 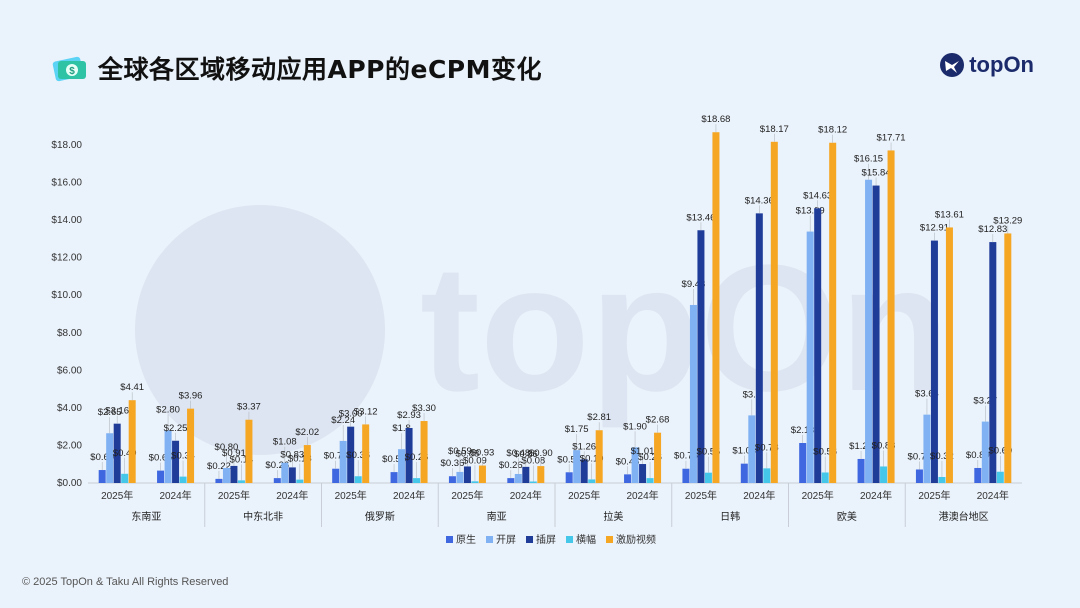 What do you see at coordinates (292, 454) in the screenshot?
I see `data-label: $0.83` at bounding box center [292, 454].